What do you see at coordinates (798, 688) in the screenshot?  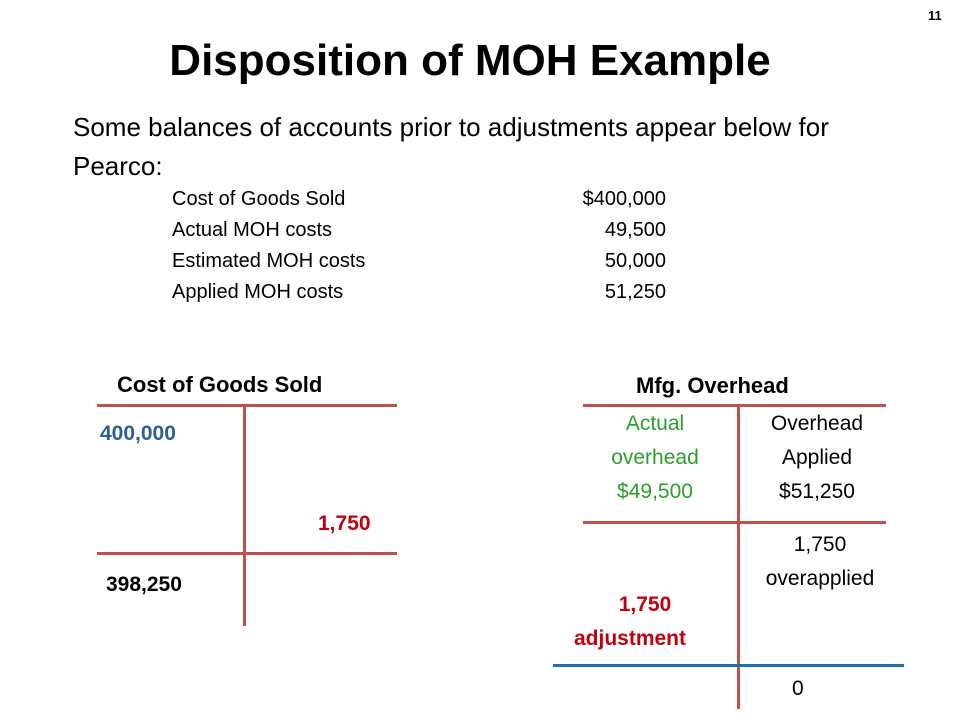 I see `moh-ending-value: 0` at bounding box center [798, 688].